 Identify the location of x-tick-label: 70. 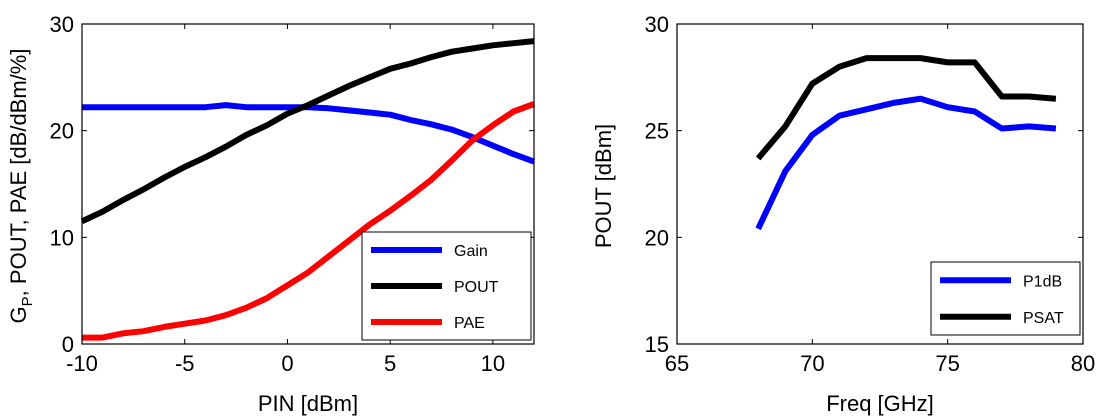
(812, 363).